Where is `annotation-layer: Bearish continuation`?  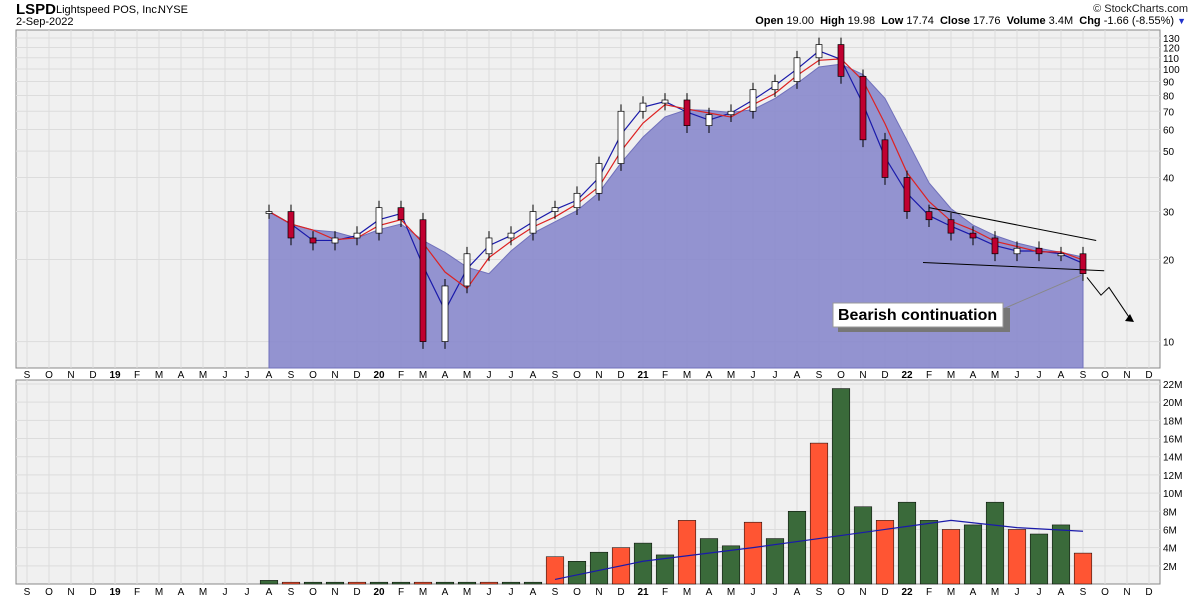 annotation-layer: Bearish continuation is located at coordinates (921, 317).